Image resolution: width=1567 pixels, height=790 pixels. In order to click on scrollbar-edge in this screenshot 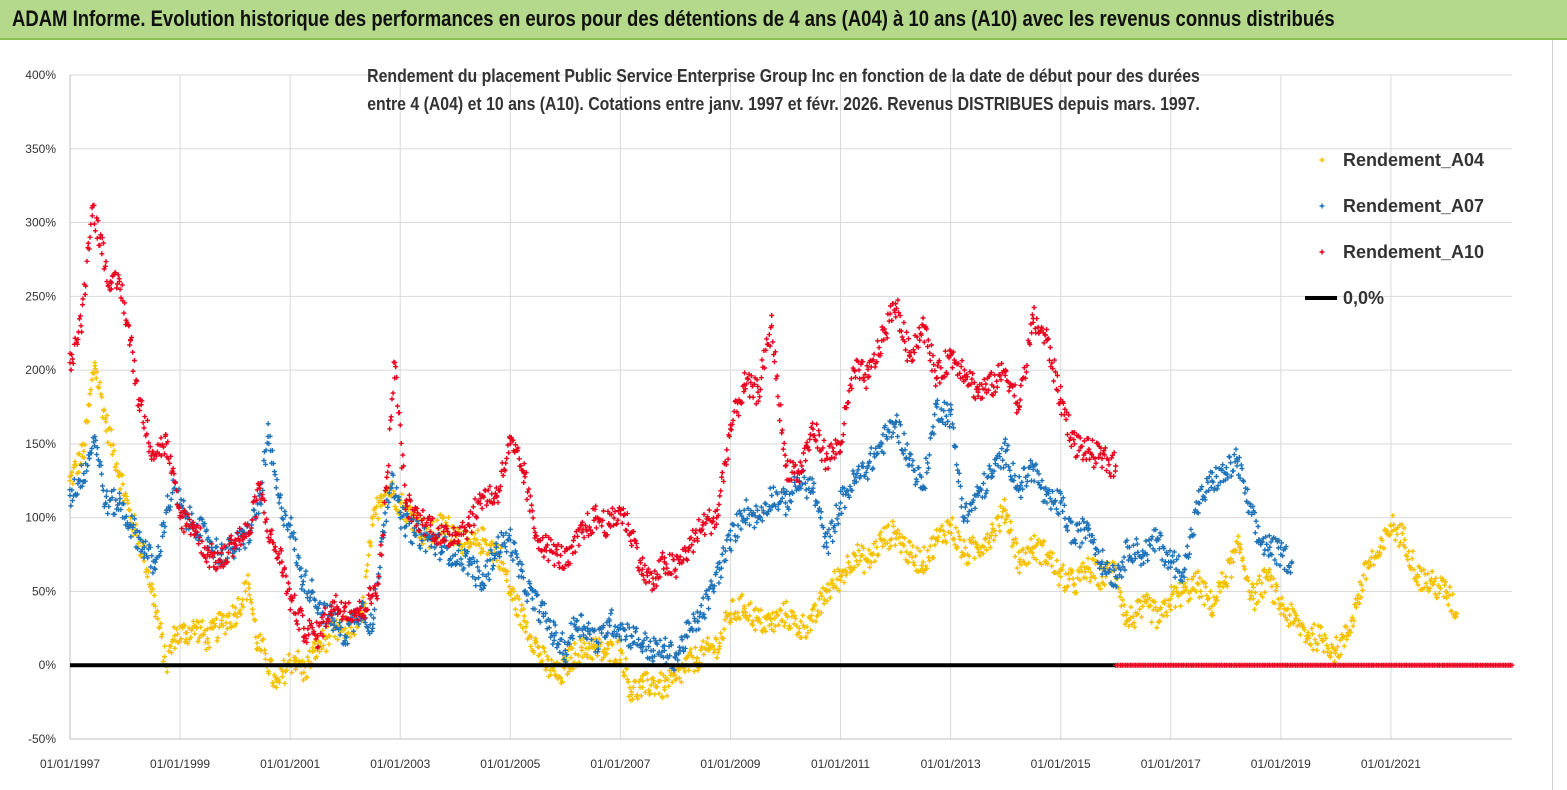, I will do `click(1559, 415)`.